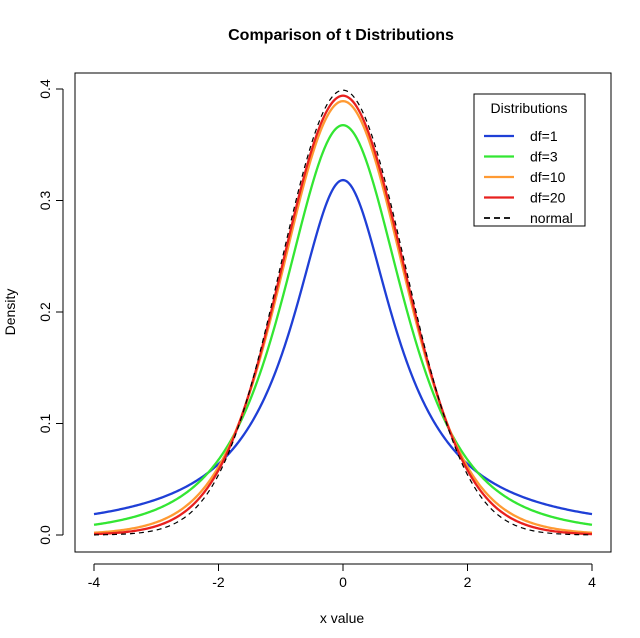 The image size is (640, 638). Describe the element at coordinates (528, 108) in the screenshot. I see `legend-title: Distributions` at that location.